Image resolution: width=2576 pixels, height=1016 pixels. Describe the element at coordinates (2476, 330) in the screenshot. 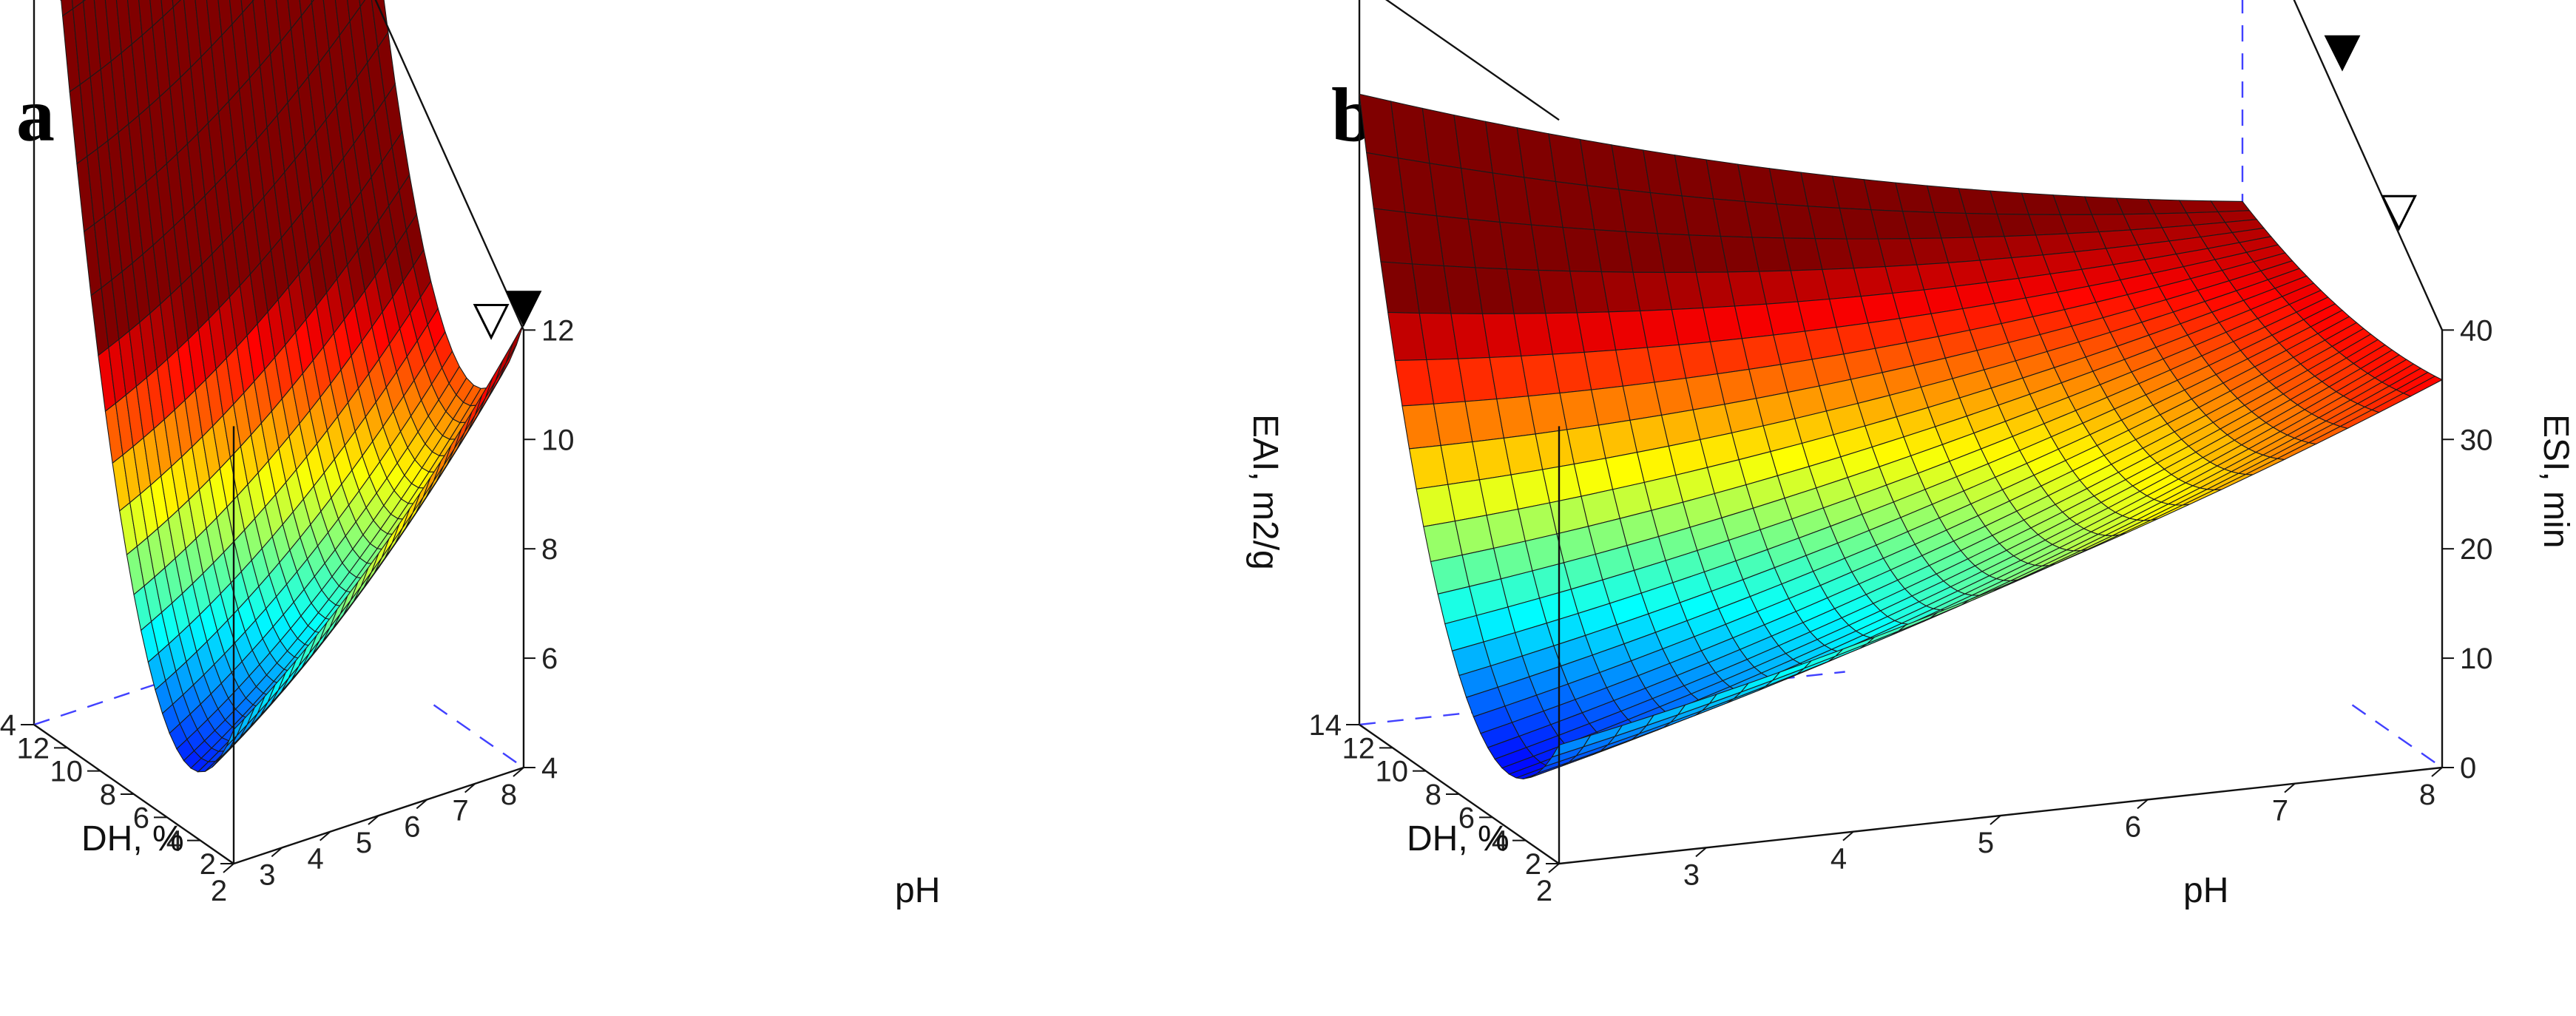

I see `z-tick-label: 40` at that location.